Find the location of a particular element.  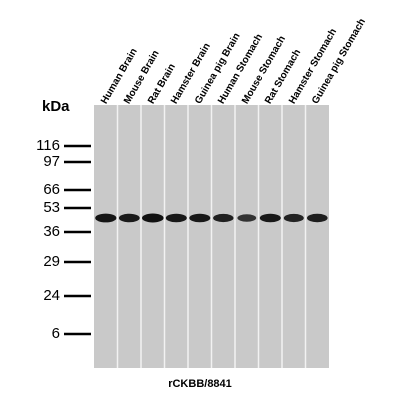

marker-label: 24 is located at coordinates (51, 295).